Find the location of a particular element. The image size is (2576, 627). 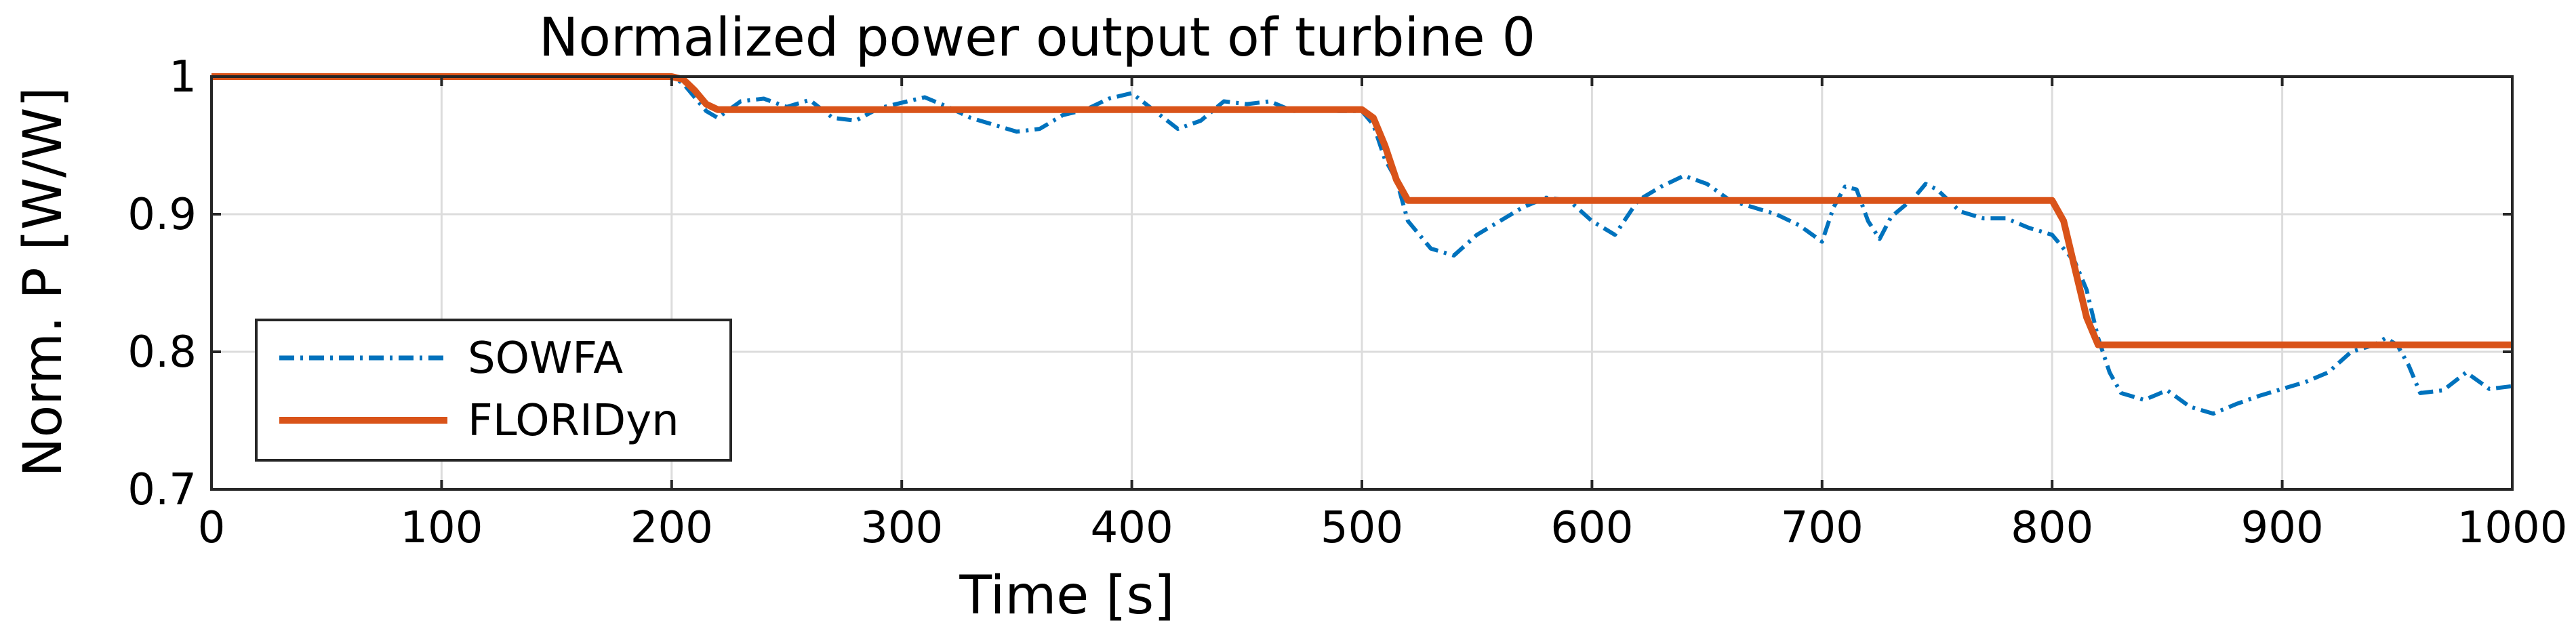

x-tick-label: 900 is located at coordinates (2282, 528).